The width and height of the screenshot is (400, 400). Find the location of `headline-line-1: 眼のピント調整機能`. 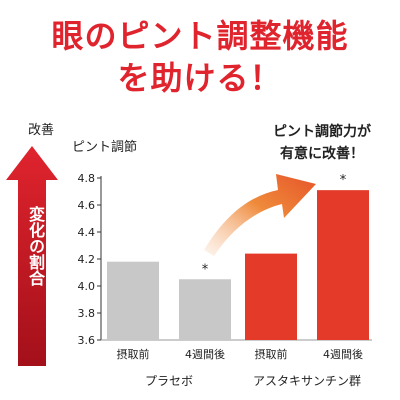

headline-line-1: 眼のピント調整機能 is located at coordinates (200, 36).